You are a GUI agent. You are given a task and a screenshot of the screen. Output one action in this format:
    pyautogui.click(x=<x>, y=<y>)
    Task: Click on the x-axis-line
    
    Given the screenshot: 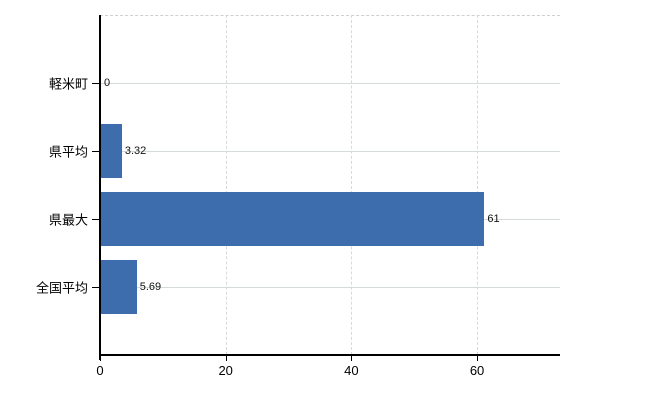 What is the action you would take?
    pyautogui.click(x=330, y=355)
    